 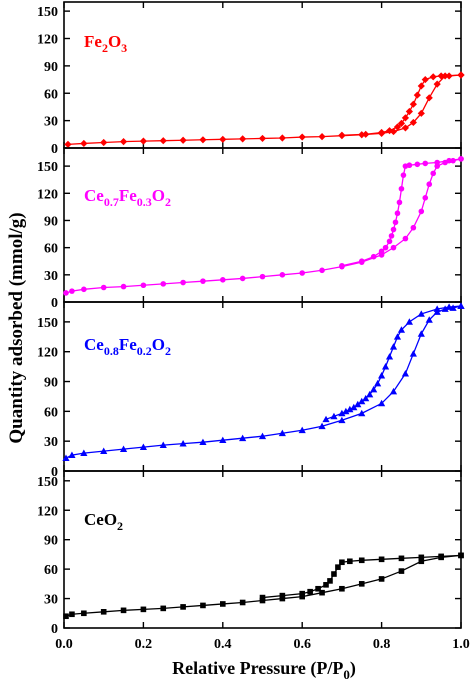 What do you see at coordinates (64, 644) in the screenshot?
I see `x-tick-label: 0.0` at bounding box center [64, 644].